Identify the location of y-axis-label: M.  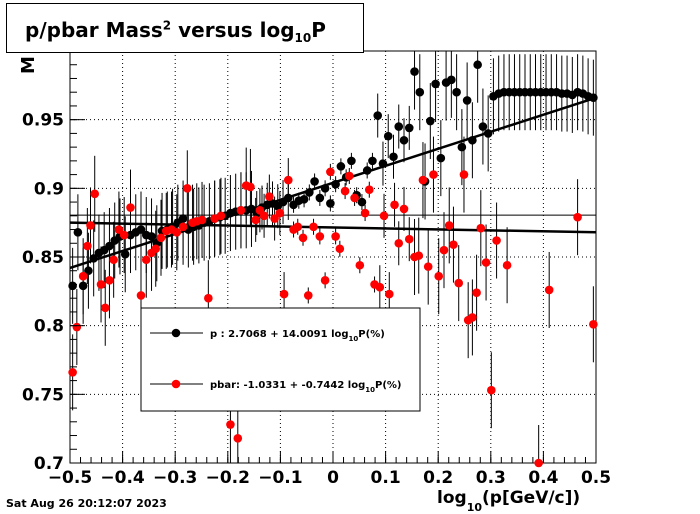
(28, 65).